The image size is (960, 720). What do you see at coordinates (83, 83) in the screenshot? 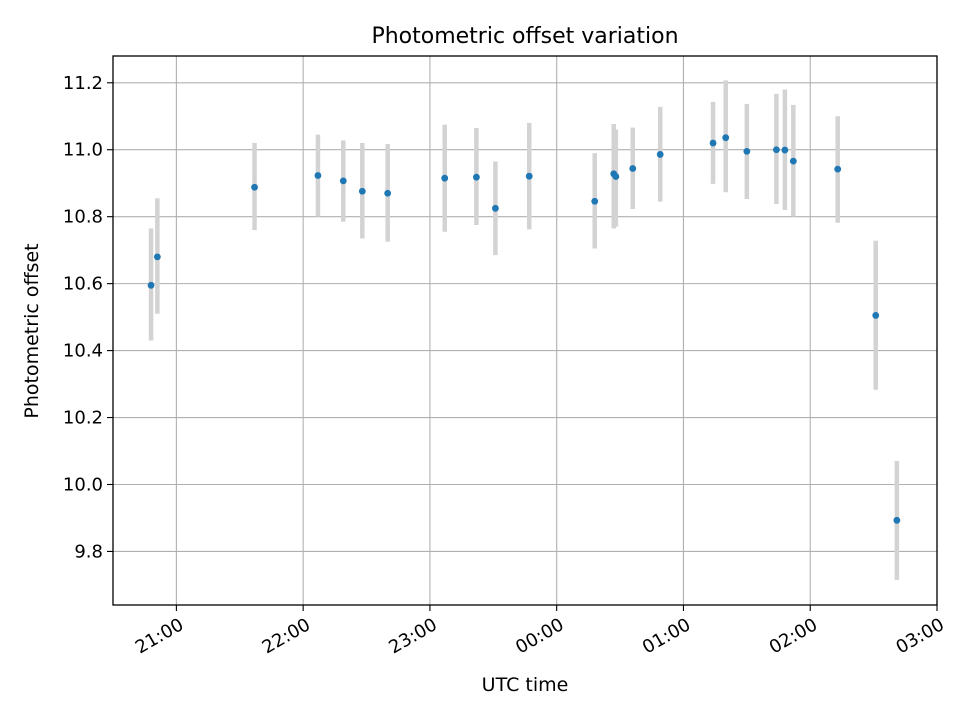
I see `y-tick-label: 11.2` at bounding box center [83, 83].